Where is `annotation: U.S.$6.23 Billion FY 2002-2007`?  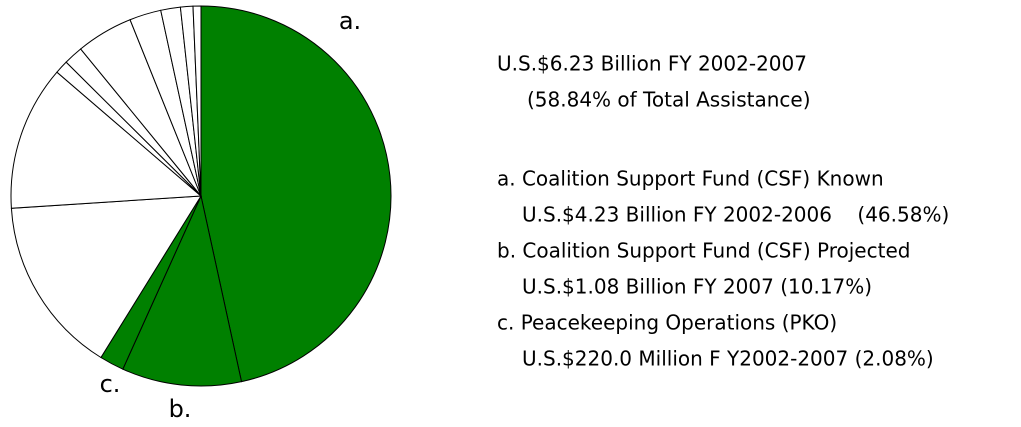 annotation: U.S.$6.23 Billion FY 2002-2007 is located at coordinates (652, 64).